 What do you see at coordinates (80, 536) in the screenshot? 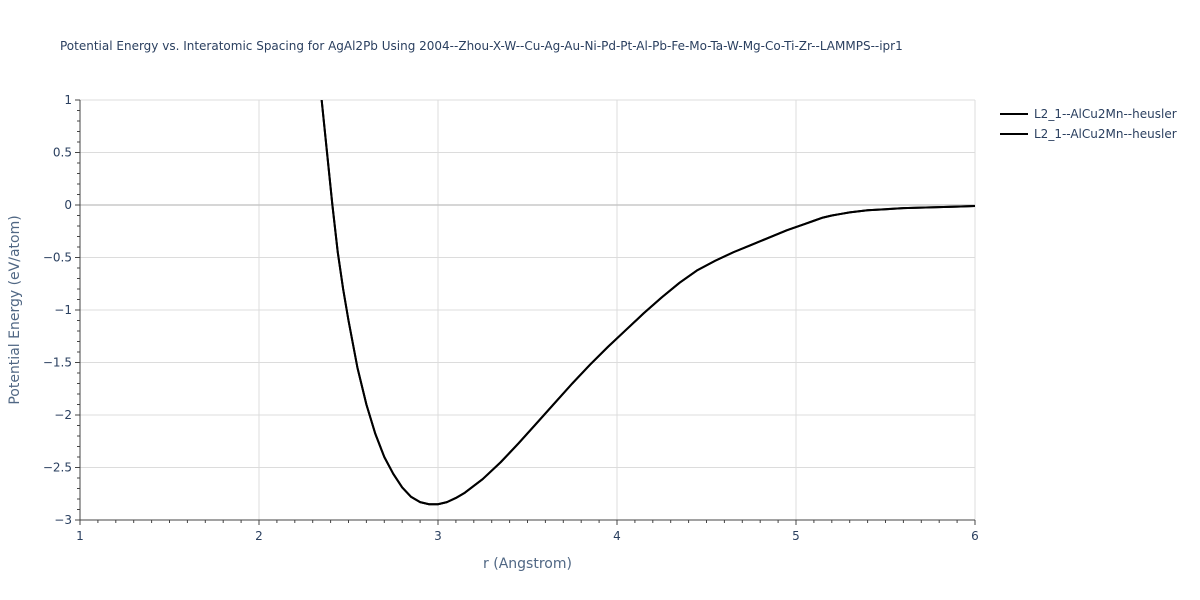
I see `x-tick-label: 1` at bounding box center [80, 536].